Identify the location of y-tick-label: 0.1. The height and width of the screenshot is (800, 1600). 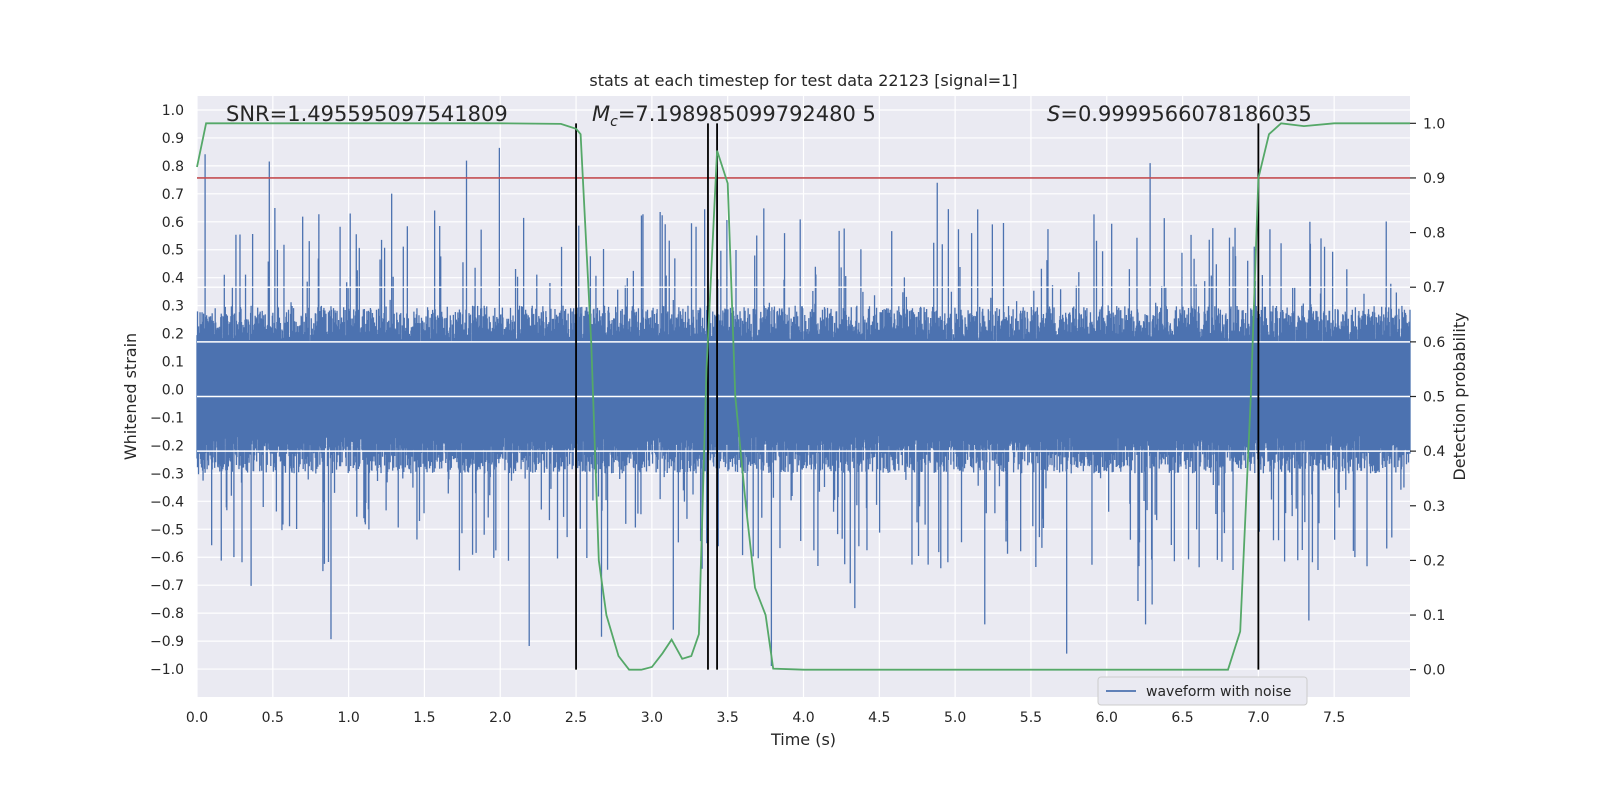
(173, 363).